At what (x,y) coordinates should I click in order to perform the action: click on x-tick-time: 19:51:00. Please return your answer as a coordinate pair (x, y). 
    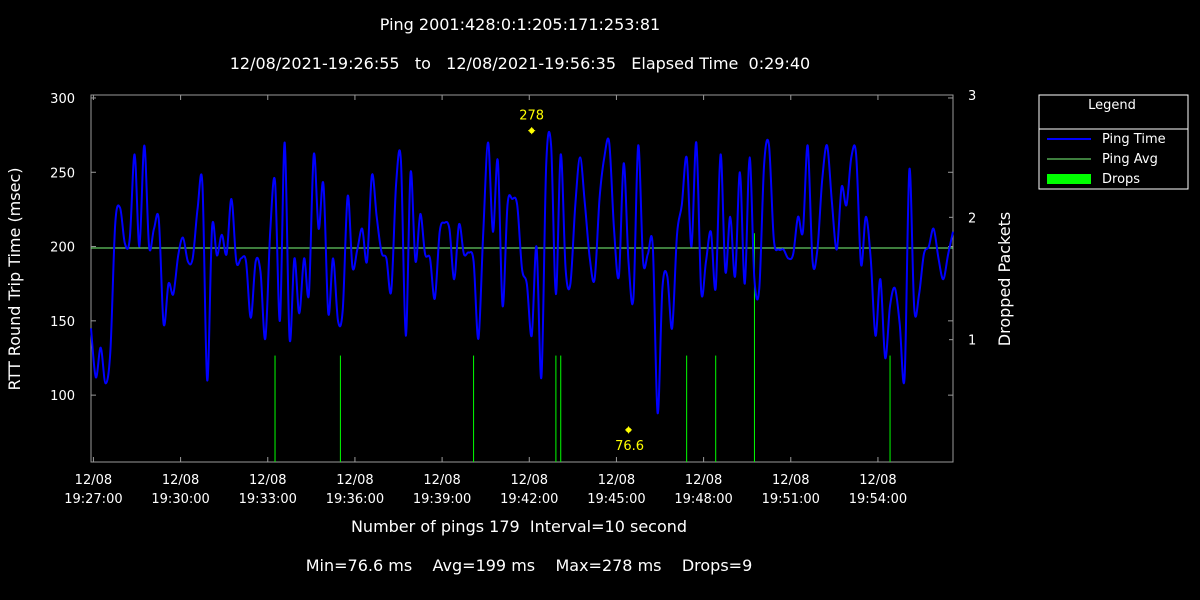
    Looking at the image, I should click on (791, 499).